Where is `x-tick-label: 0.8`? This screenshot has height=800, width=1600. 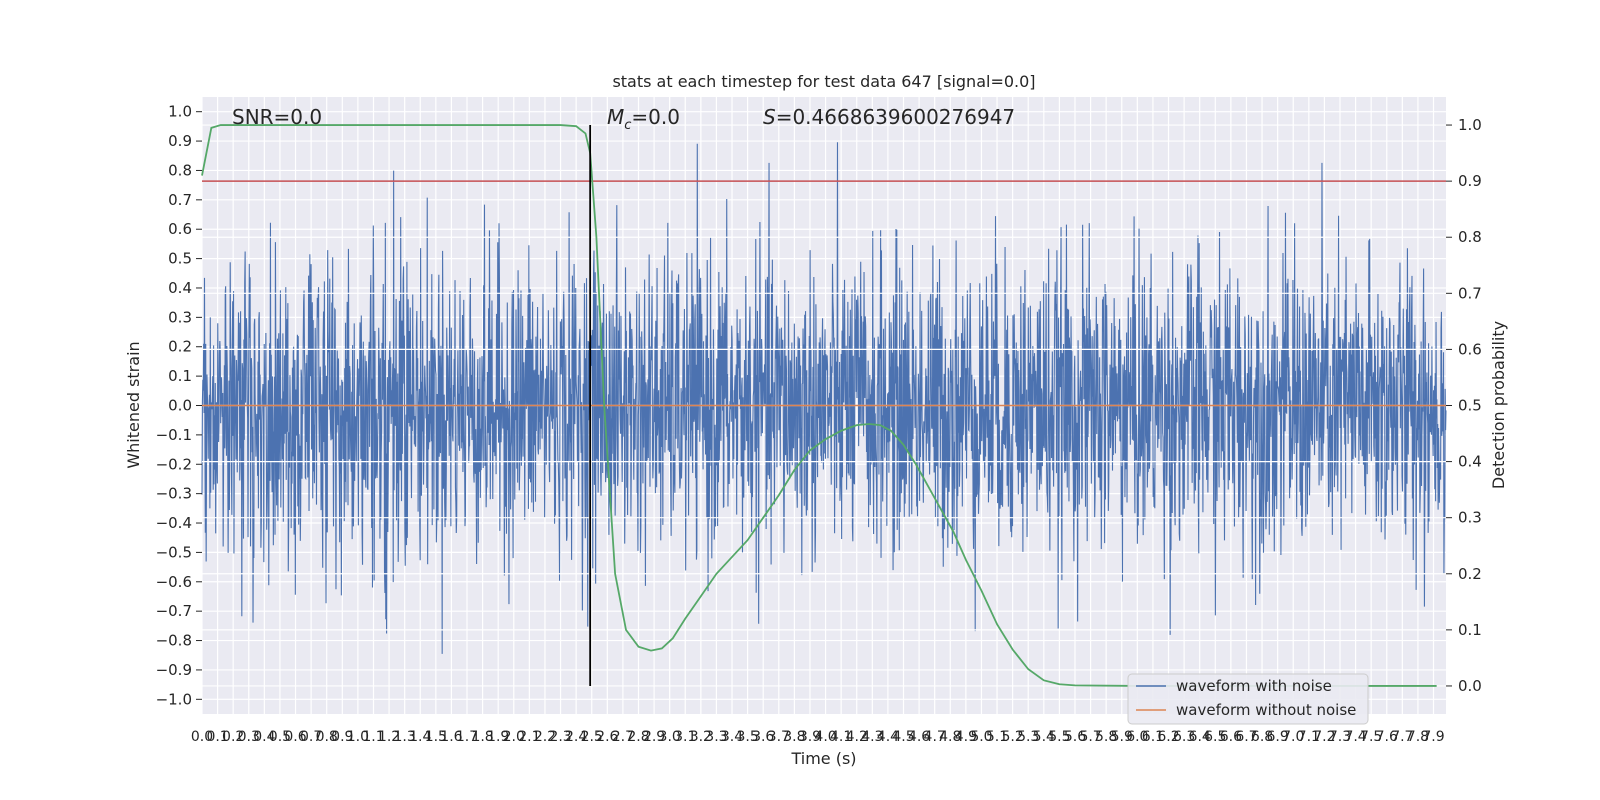
x-tick-label: 0.8 is located at coordinates (327, 737).